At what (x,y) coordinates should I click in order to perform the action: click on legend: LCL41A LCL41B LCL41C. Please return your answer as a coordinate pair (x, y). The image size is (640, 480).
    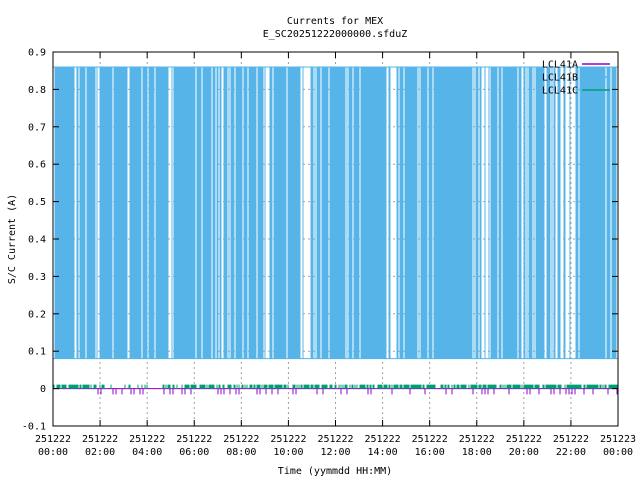
    Looking at the image, I should click on (576, 78).